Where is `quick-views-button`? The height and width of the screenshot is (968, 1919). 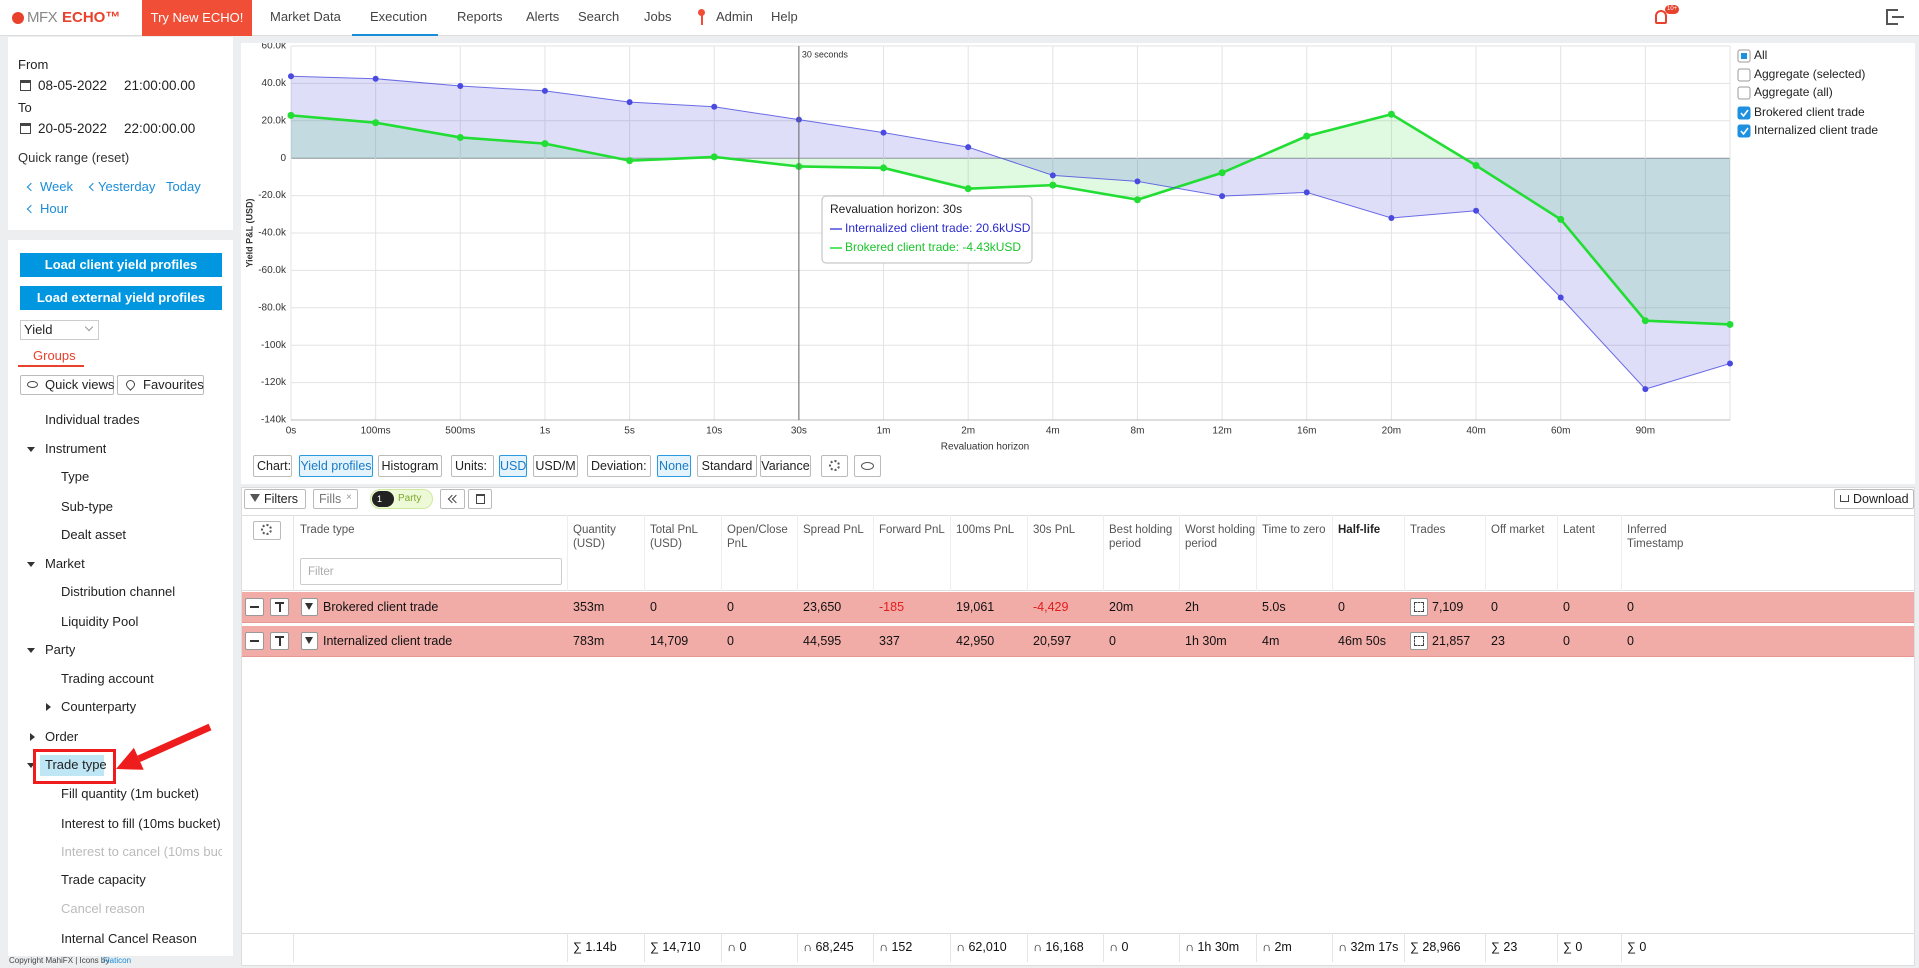
quick-views-button is located at coordinates (67, 385).